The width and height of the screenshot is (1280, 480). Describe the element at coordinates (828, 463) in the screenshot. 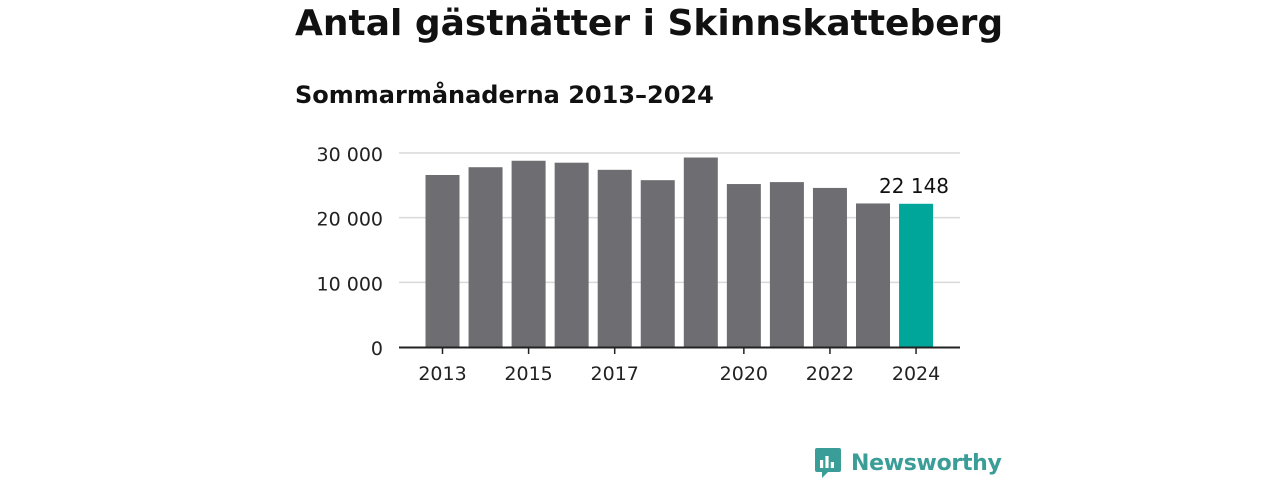

I see `newsworthy-logo-icon` at that location.